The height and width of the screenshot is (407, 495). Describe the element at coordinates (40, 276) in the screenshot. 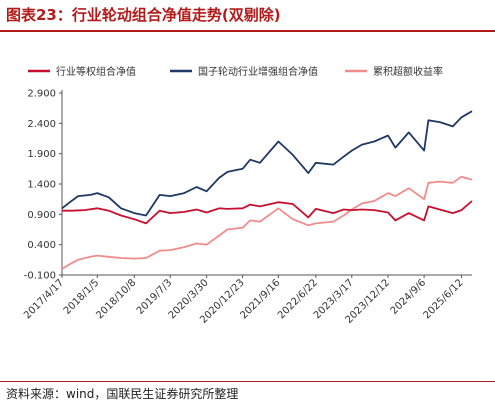

I see `y-tick-label: -0.100` at that location.